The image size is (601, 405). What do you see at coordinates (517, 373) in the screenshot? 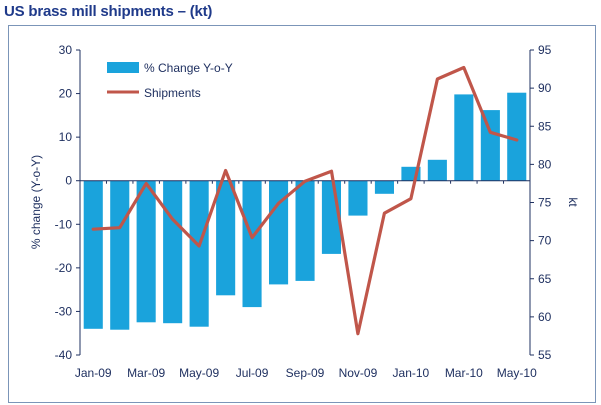
I see `x-tick-label: May-10` at bounding box center [517, 373].